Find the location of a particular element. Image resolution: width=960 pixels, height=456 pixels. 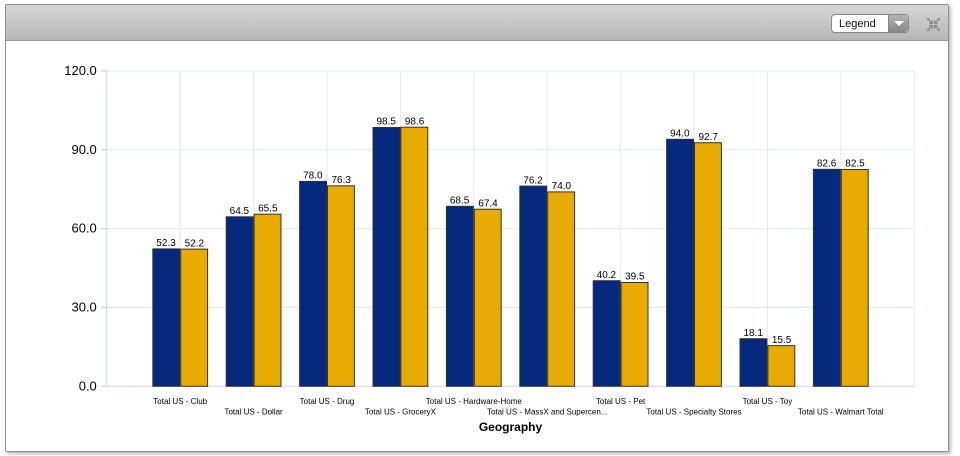

svg-text: 60.0 is located at coordinates (83, 228).